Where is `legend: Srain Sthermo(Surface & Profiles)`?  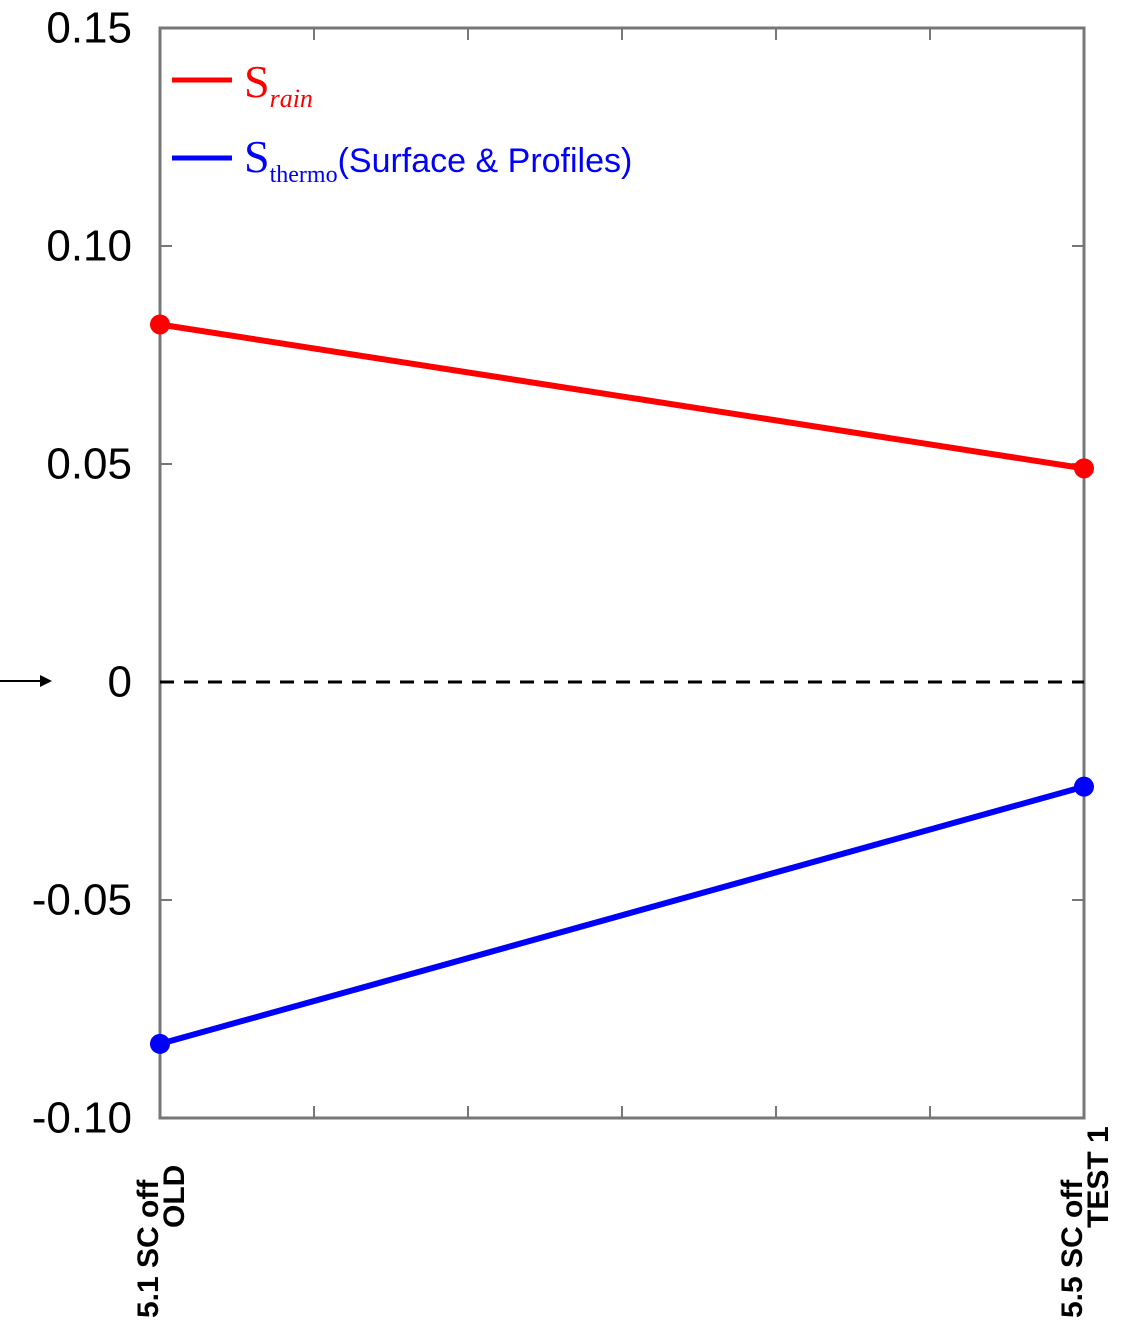 legend: Srain Sthermo(Surface & Profiles) is located at coordinates (402, 122).